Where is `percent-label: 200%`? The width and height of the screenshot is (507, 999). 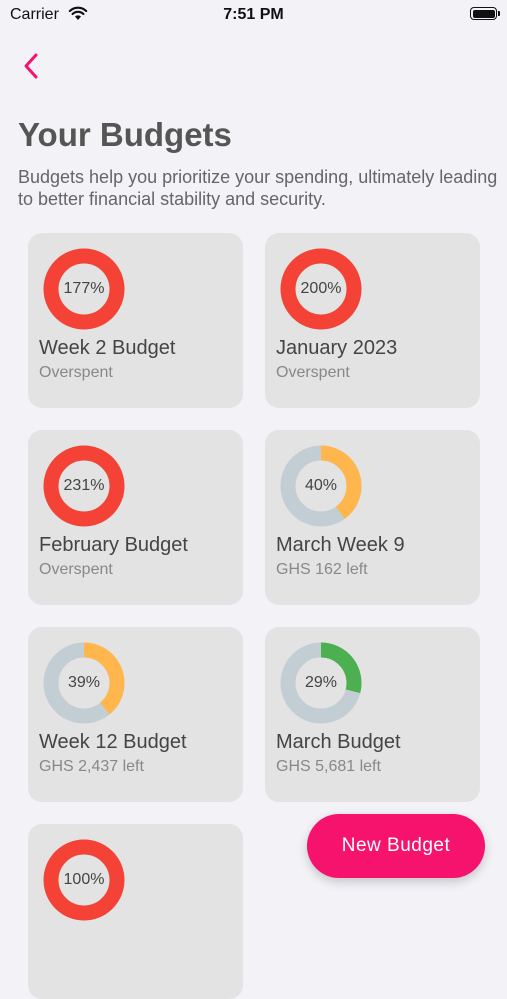
percent-label: 200% is located at coordinates (321, 288).